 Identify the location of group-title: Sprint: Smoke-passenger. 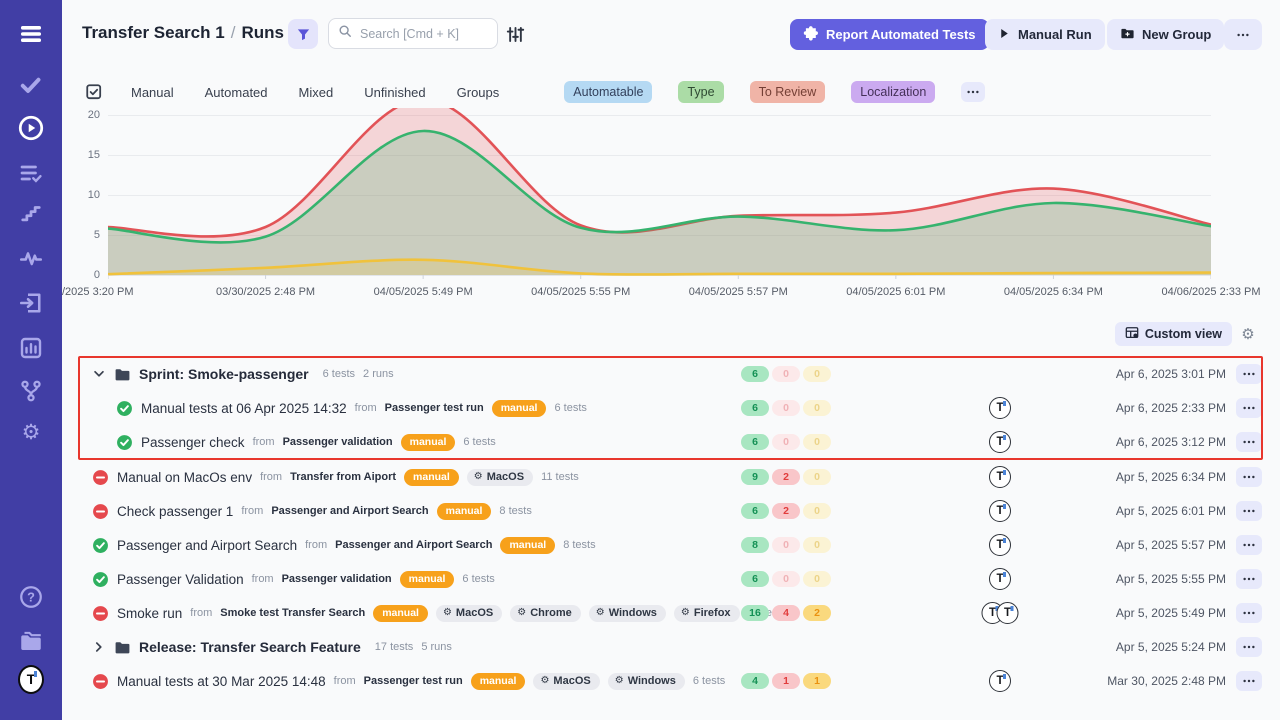
(224, 374).